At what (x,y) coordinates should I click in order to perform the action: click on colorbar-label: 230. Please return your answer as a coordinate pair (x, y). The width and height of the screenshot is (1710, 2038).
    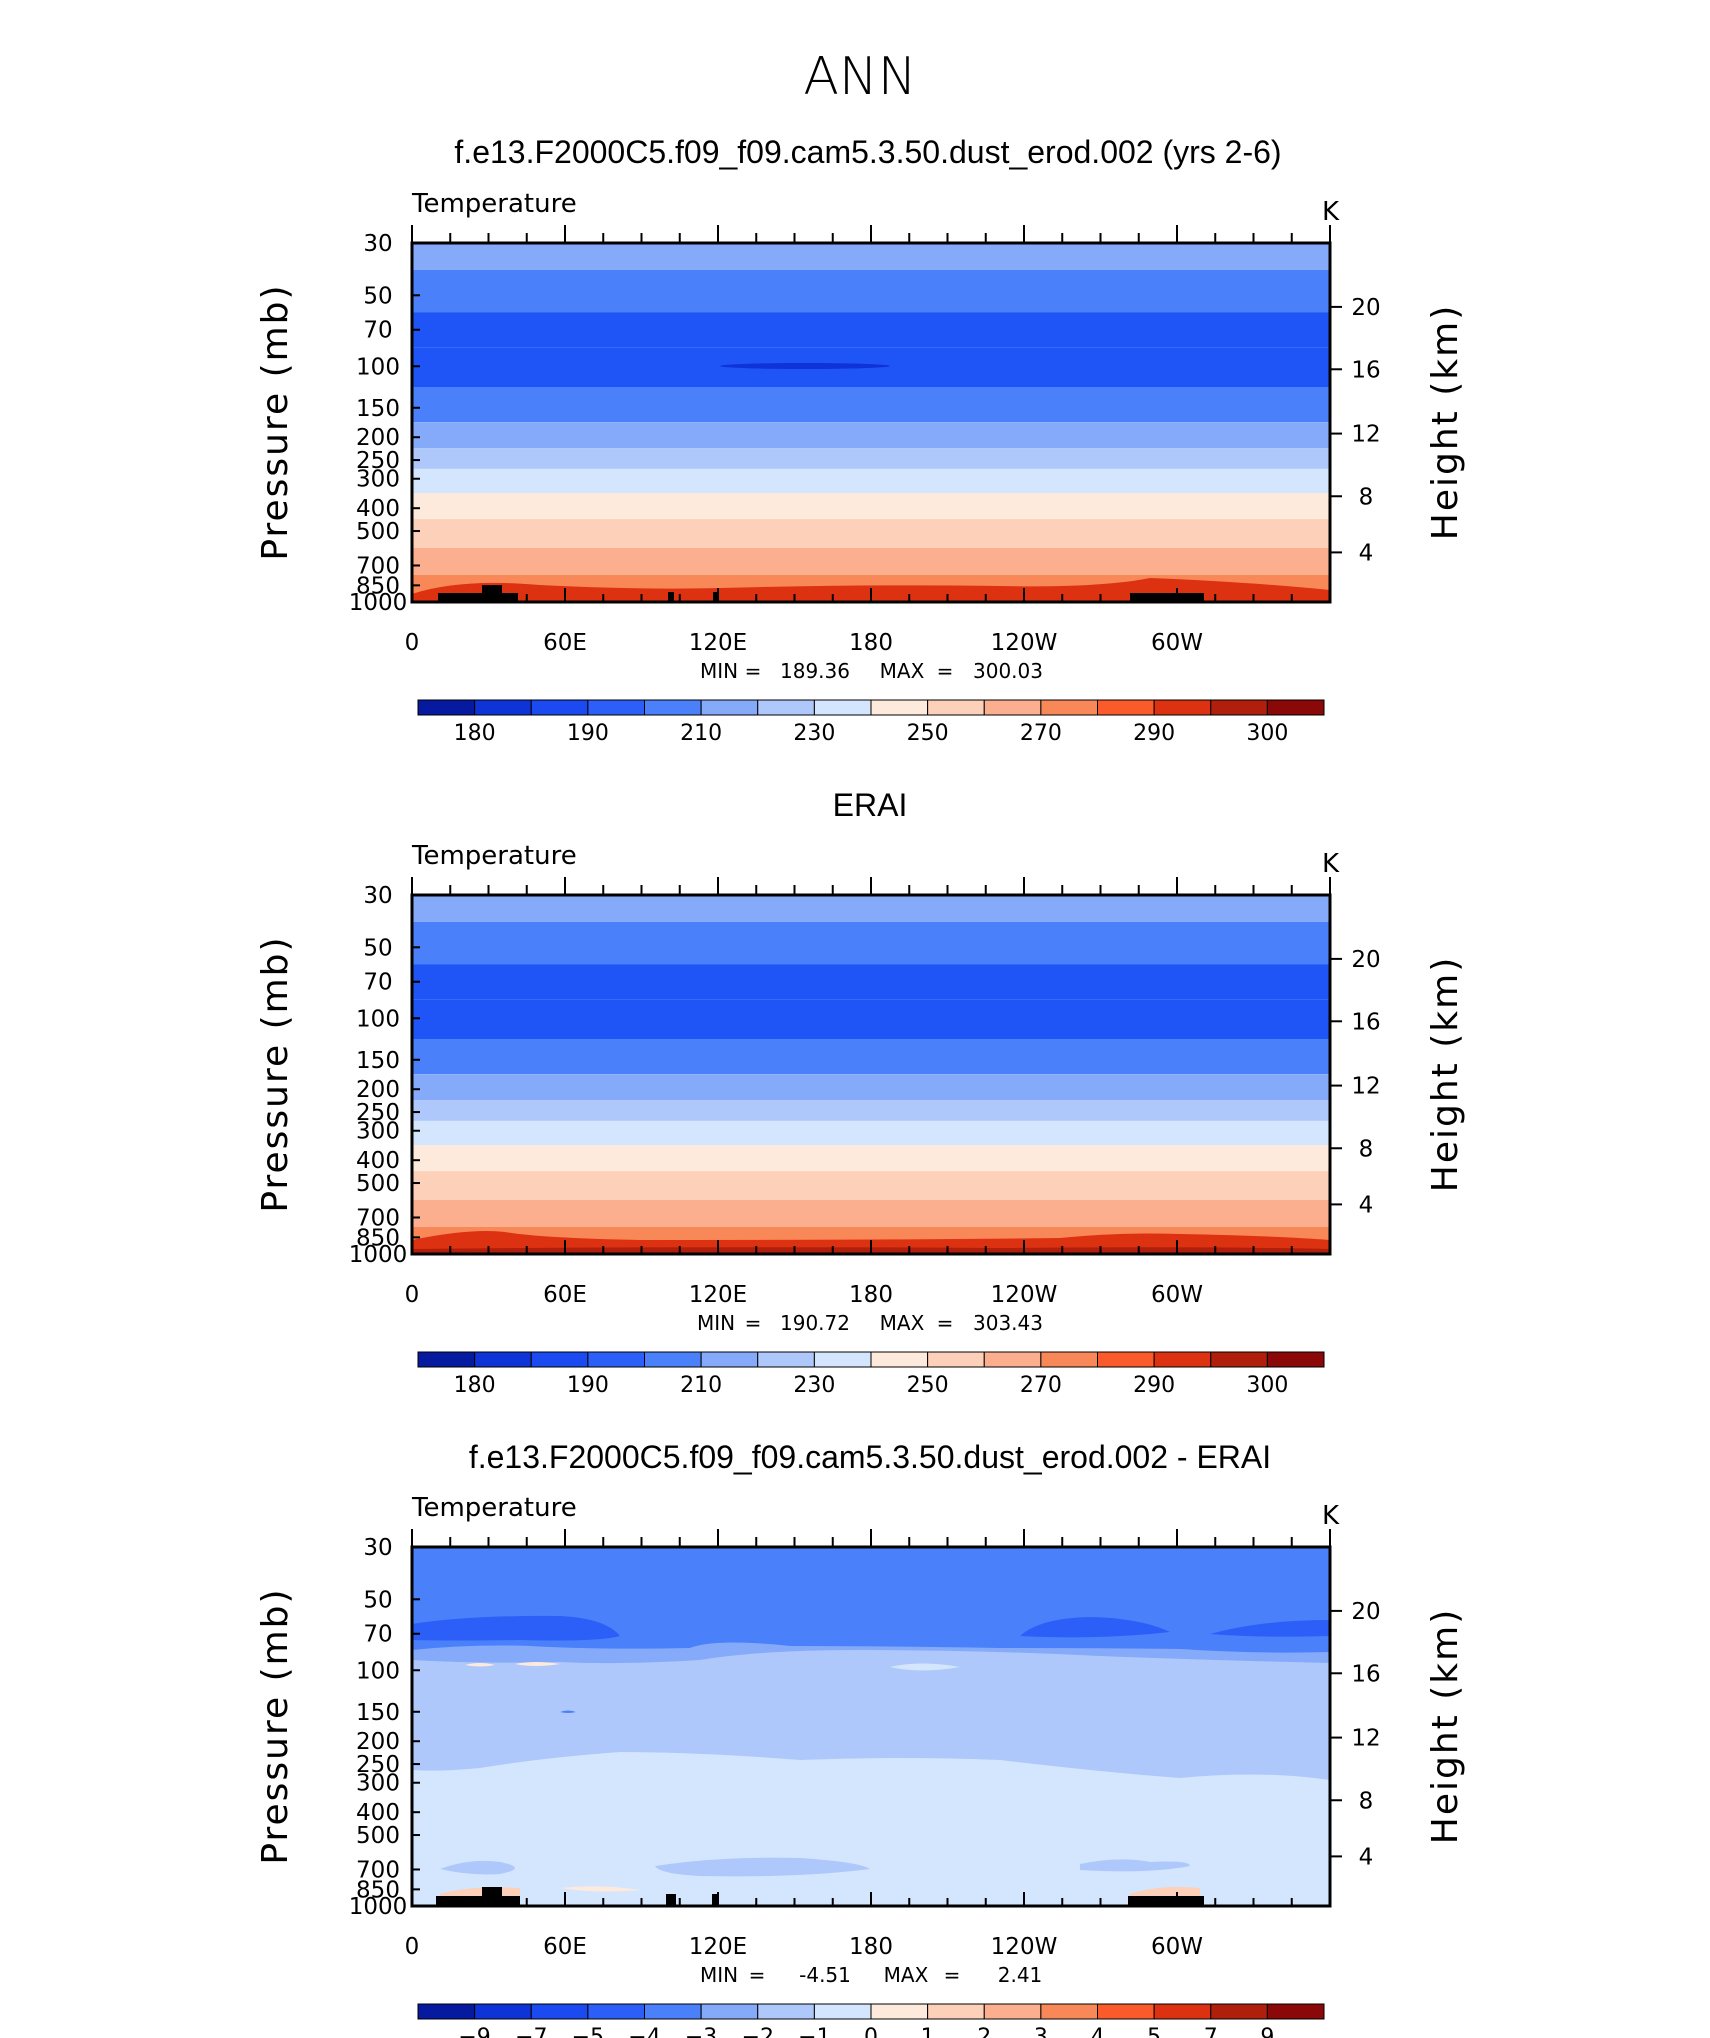
    Looking at the image, I should click on (814, 1385).